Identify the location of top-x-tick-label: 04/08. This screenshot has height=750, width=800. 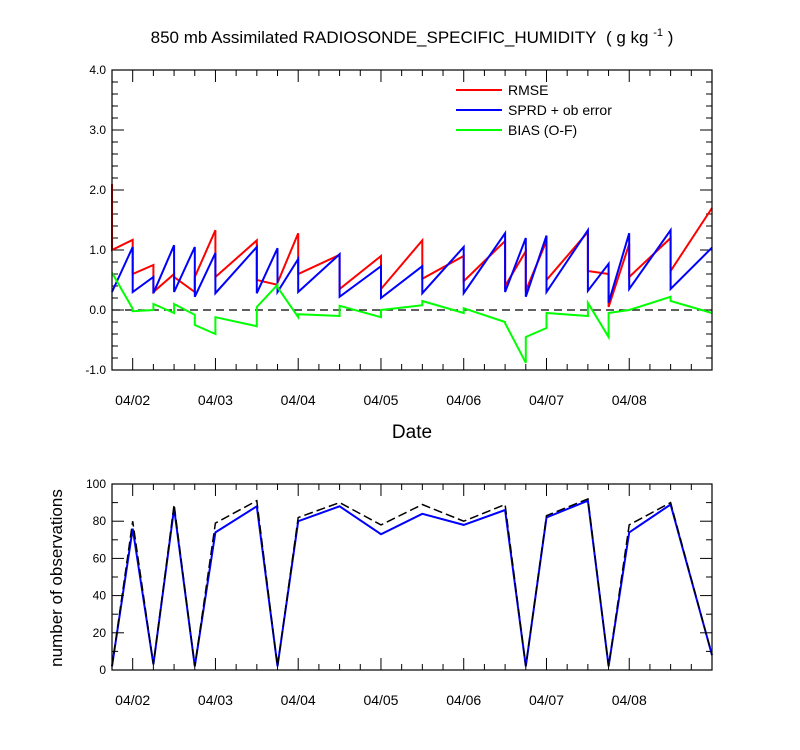
(629, 400).